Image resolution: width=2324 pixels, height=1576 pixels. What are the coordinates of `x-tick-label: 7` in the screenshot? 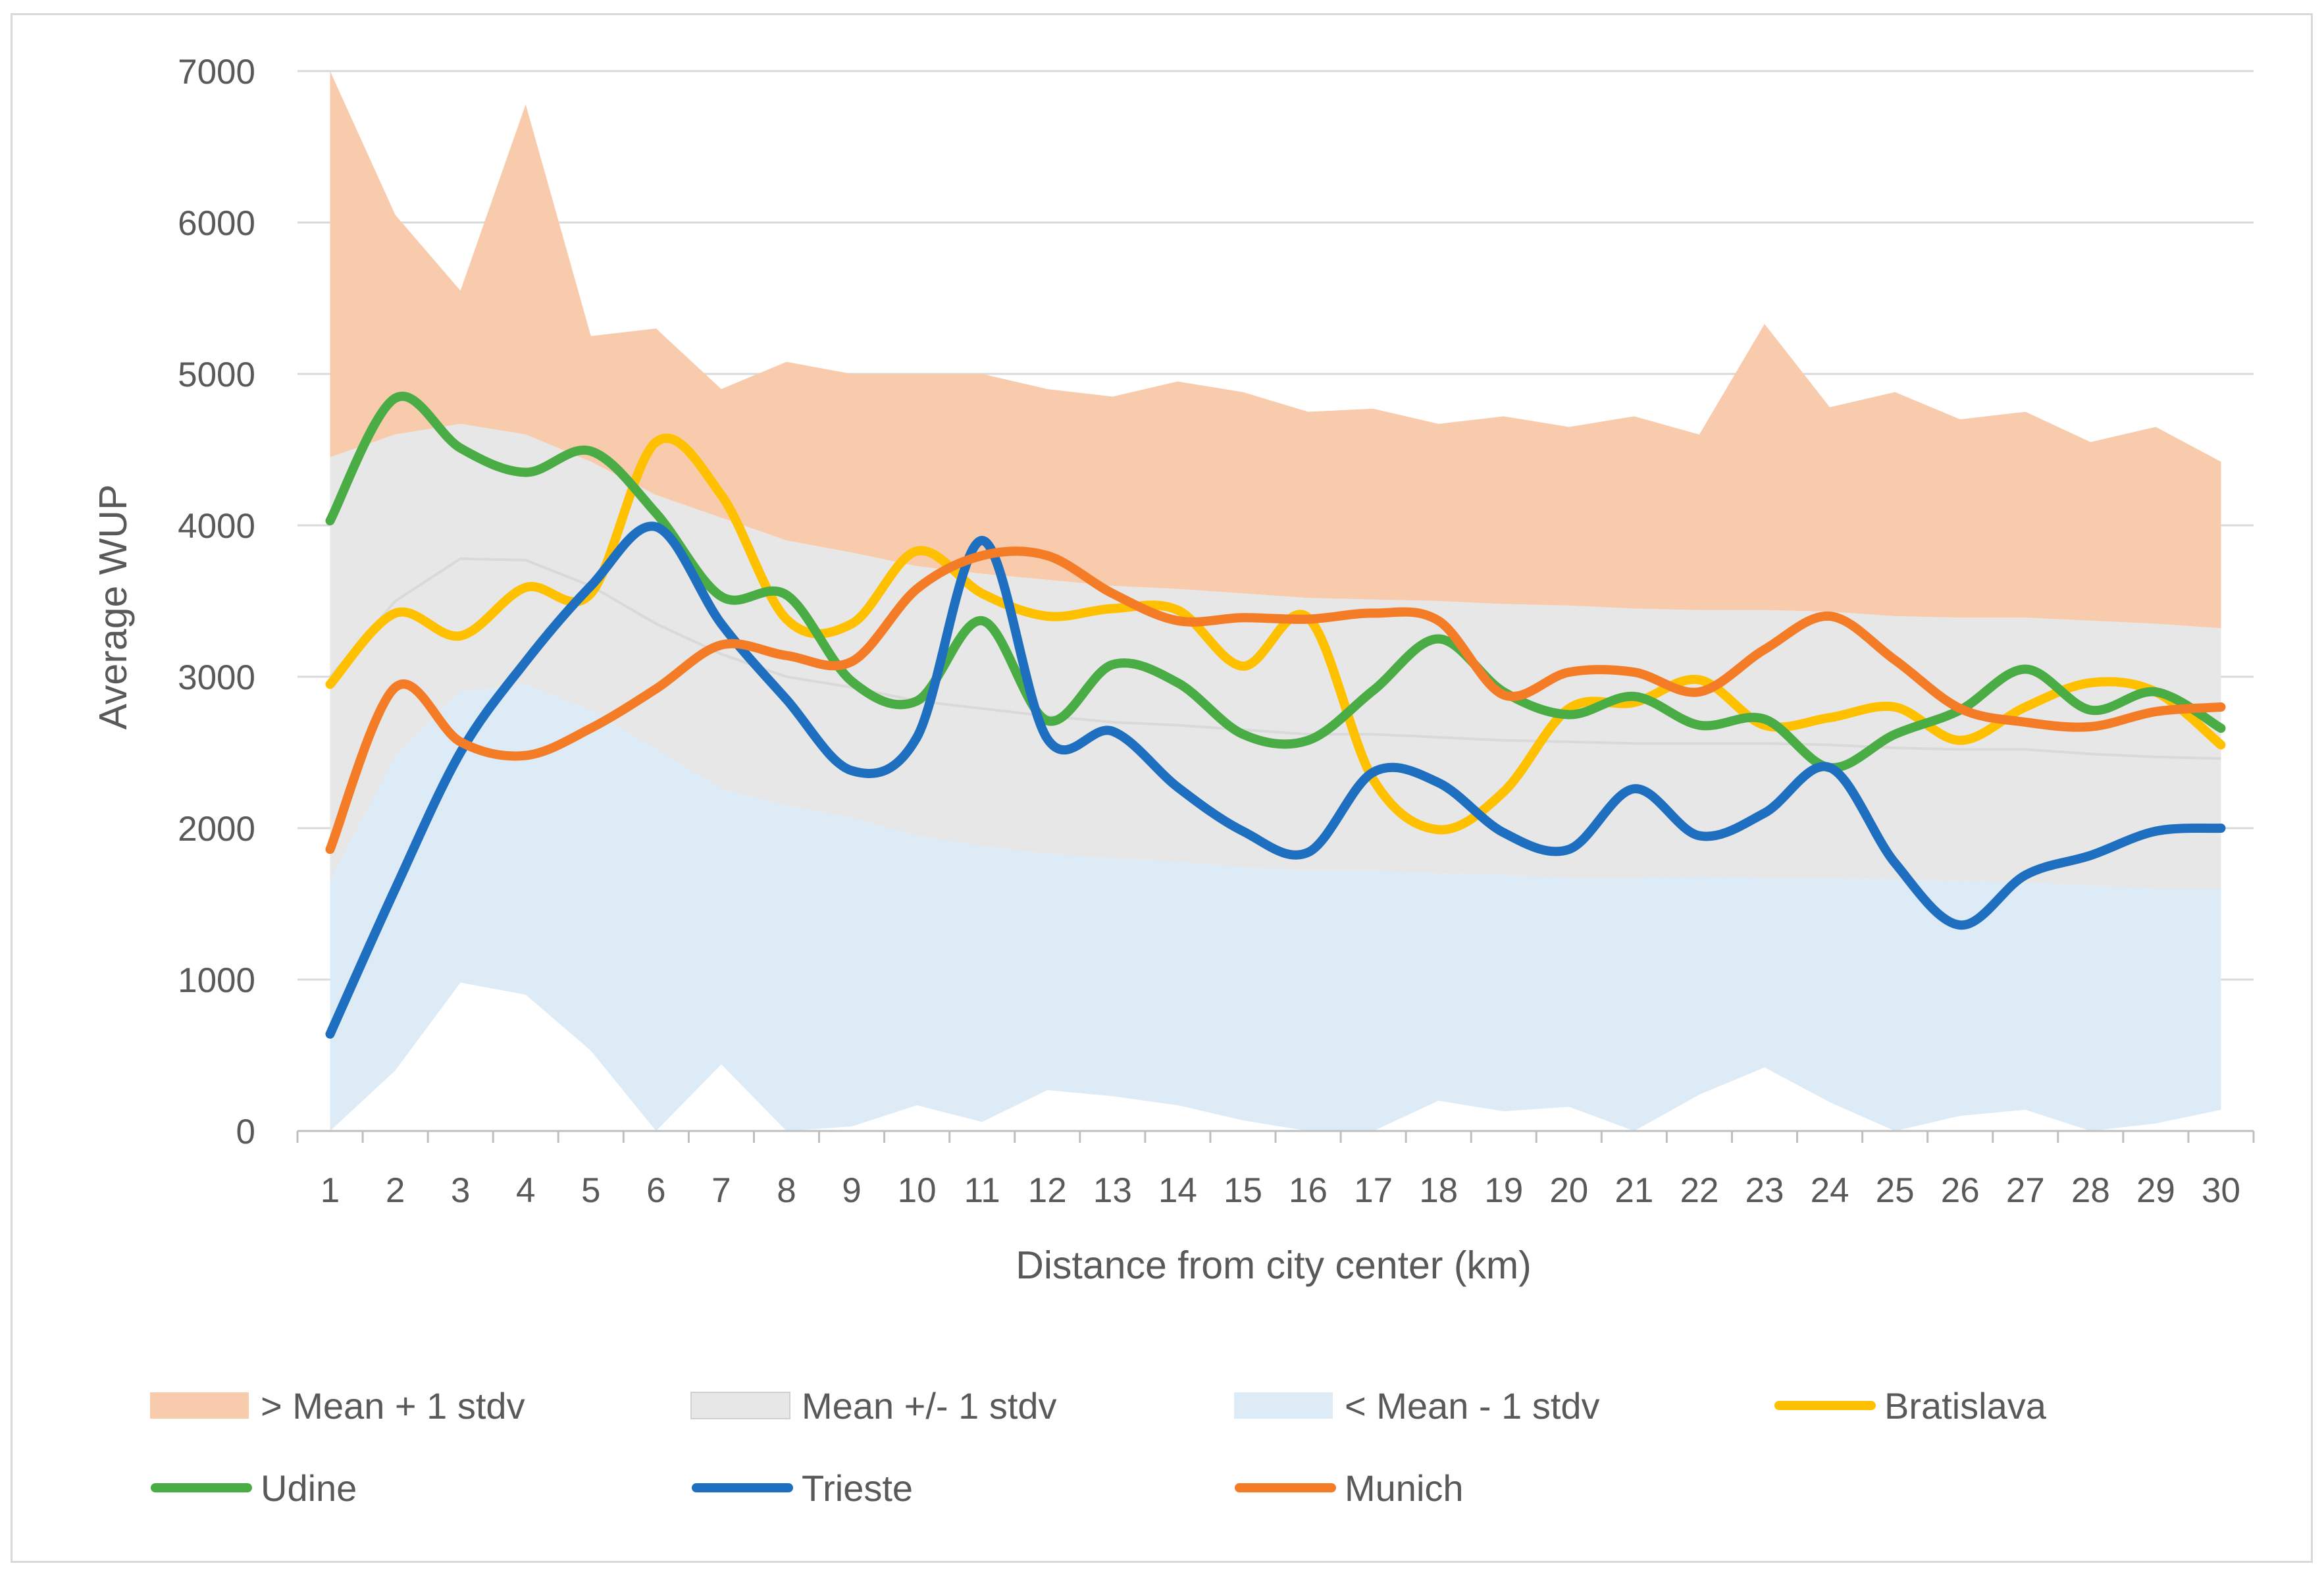 It's located at (721, 1190).